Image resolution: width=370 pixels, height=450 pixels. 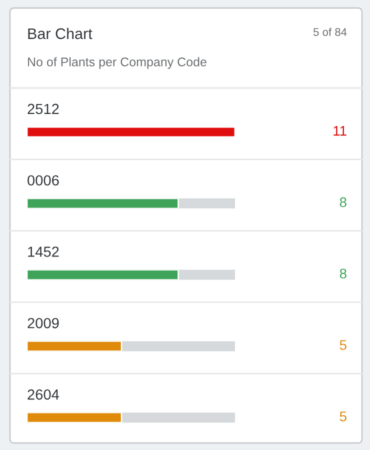 I want to click on y-tick-label: 2512, so click(x=43, y=109).